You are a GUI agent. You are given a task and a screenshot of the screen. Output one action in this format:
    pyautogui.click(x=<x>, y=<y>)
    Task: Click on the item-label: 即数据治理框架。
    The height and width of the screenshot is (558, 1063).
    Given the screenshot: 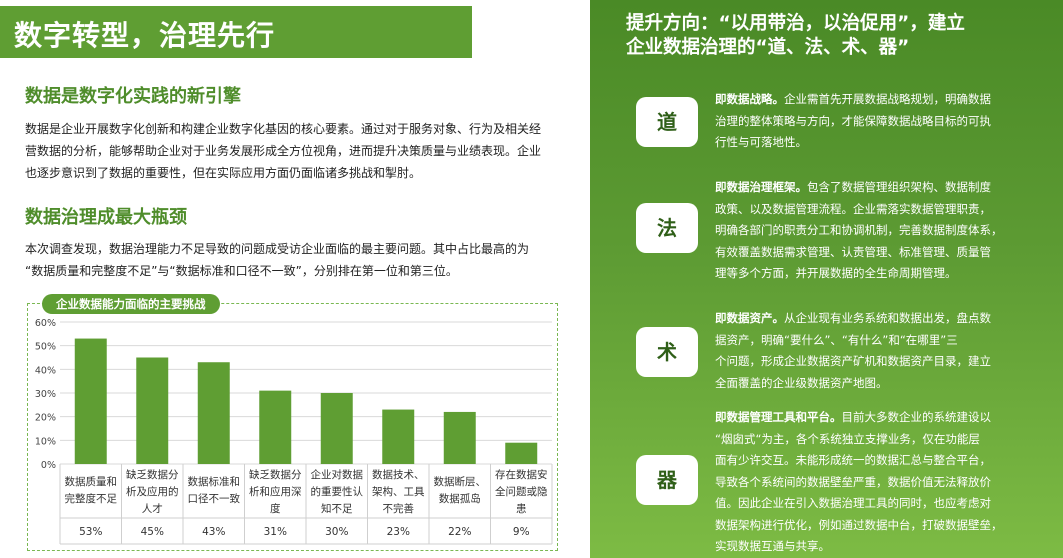 What is the action you would take?
    pyautogui.click(x=761, y=187)
    